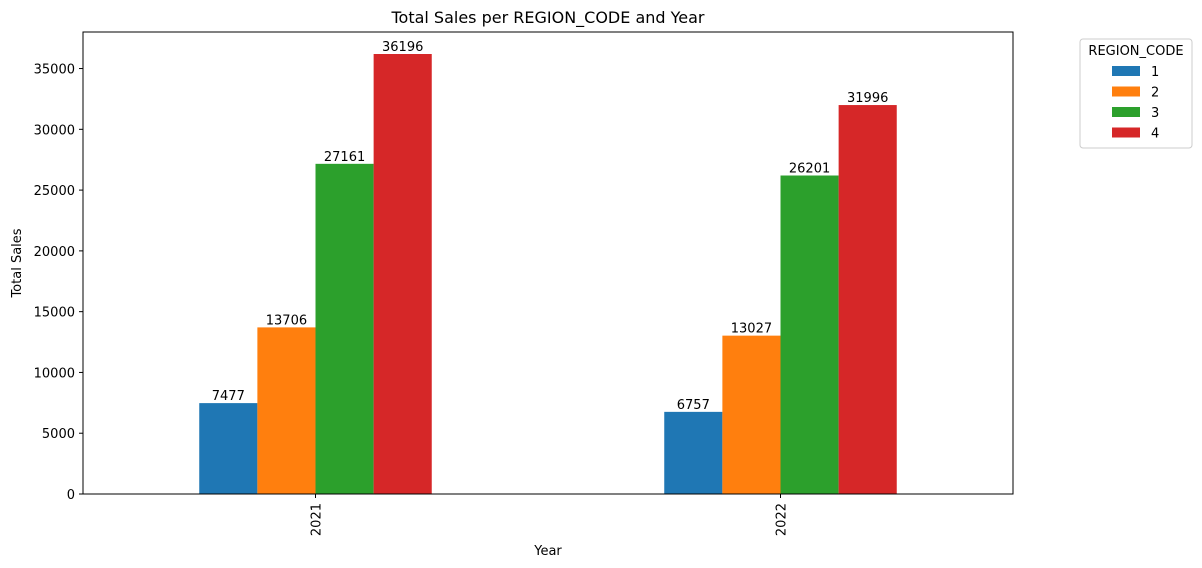 Image resolution: width=1202 pixels, height=568 pixels. Describe the element at coordinates (286, 320) in the screenshot. I see `bar-value-label: 13706` at that location.